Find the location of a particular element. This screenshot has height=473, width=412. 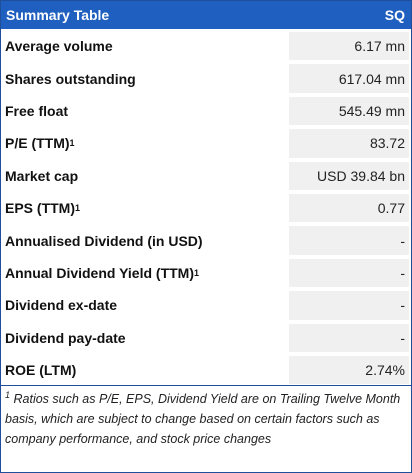

table-header: Summary Table SQ is located at coordinates (206, 15).